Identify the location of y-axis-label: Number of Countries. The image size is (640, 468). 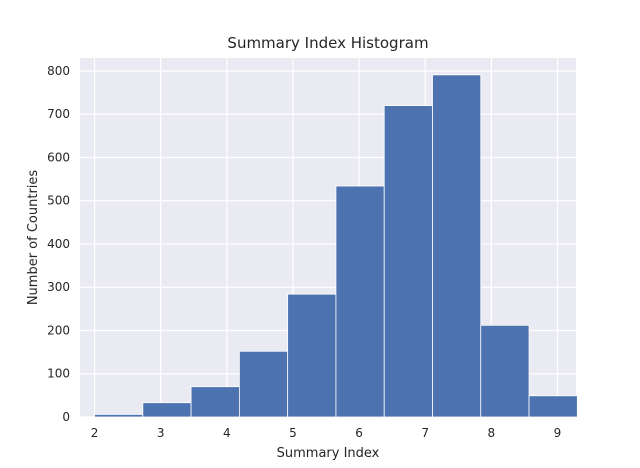
(33, 238).